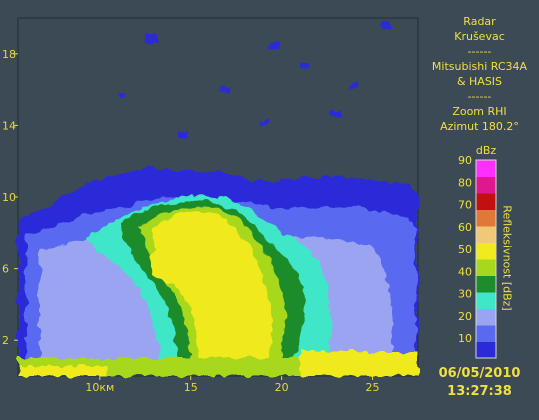 Image resolution: width=539 pixels, height=420 pixels. What do you see at coordinates (5, 269) in the screenshot?
I see `y-tick-label: 6` at bounding box center [5, 269].